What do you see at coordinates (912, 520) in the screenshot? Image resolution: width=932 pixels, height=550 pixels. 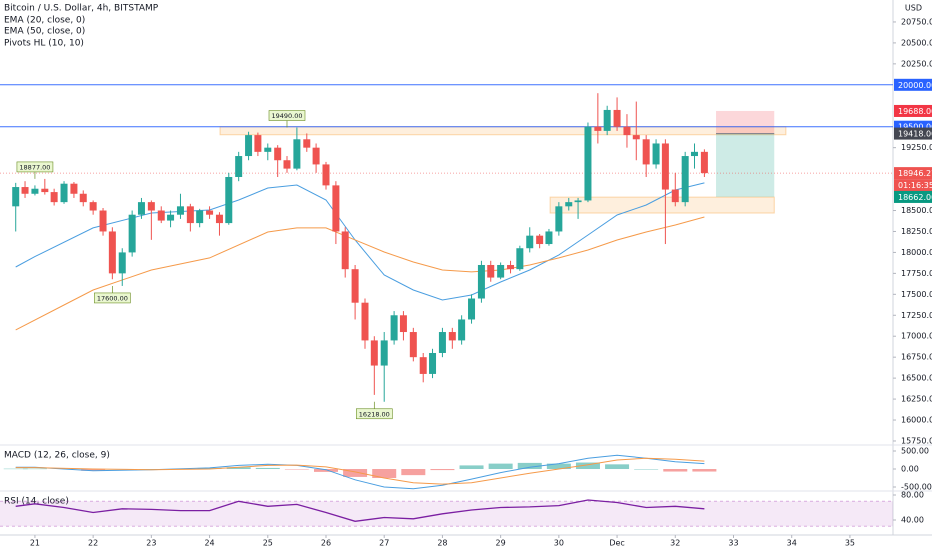 I see `y-tick-label: 40.00` at bounding box center [912, 520].